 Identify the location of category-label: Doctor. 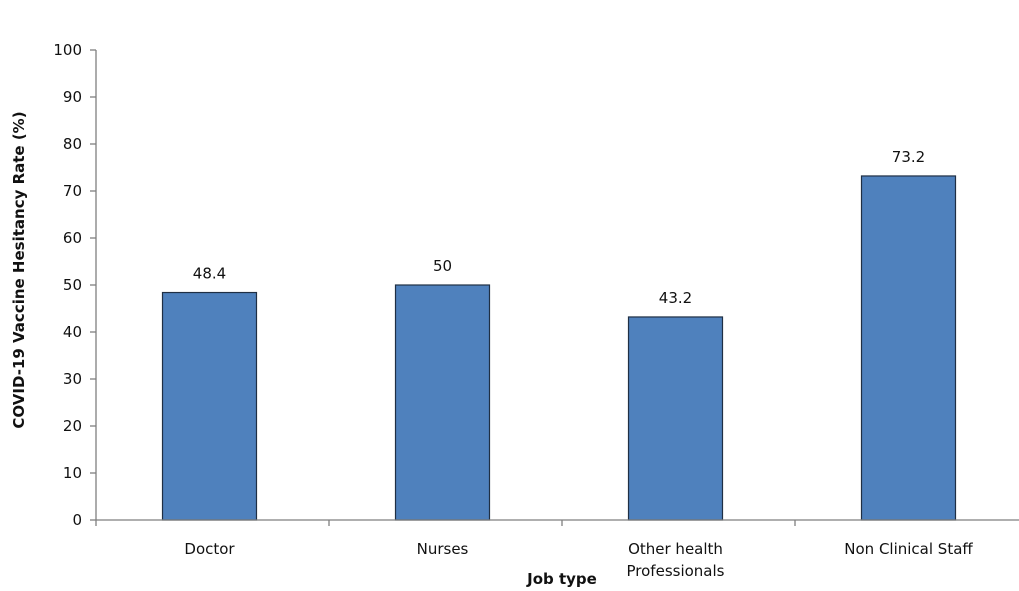
(209, 549).